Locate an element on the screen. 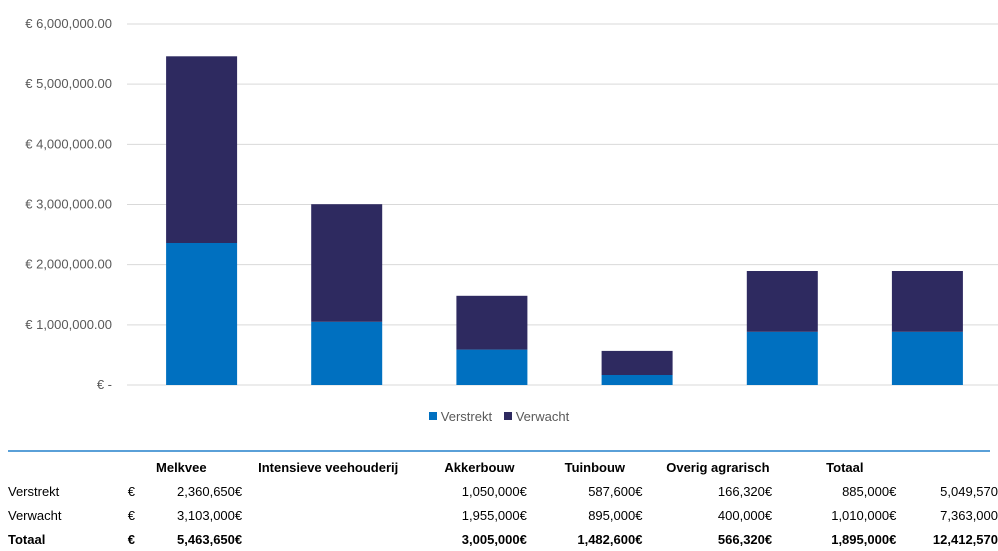 The height and width of the screenshot is (551, 998). legend-item-verstrekt: Verstrekt is located at coordinates (460, 416).